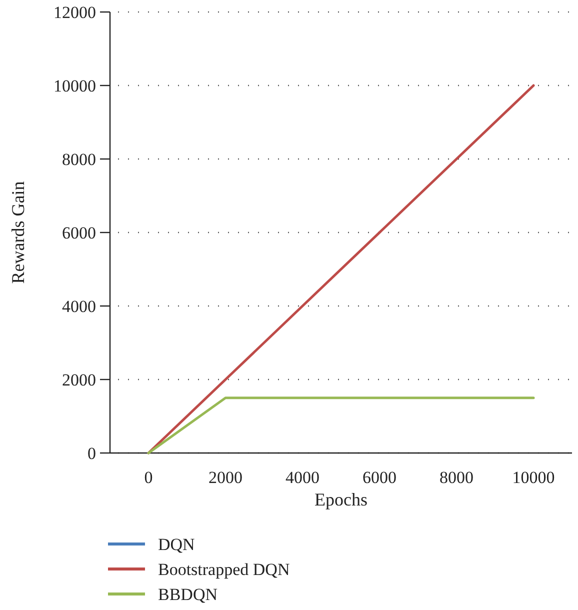 The height and width of the screenshot is (610, 578). What do you see at coordinates (188, 594) in the screenshot?
I see `legend-label: BBDQN` at bounding box center [188, 594].